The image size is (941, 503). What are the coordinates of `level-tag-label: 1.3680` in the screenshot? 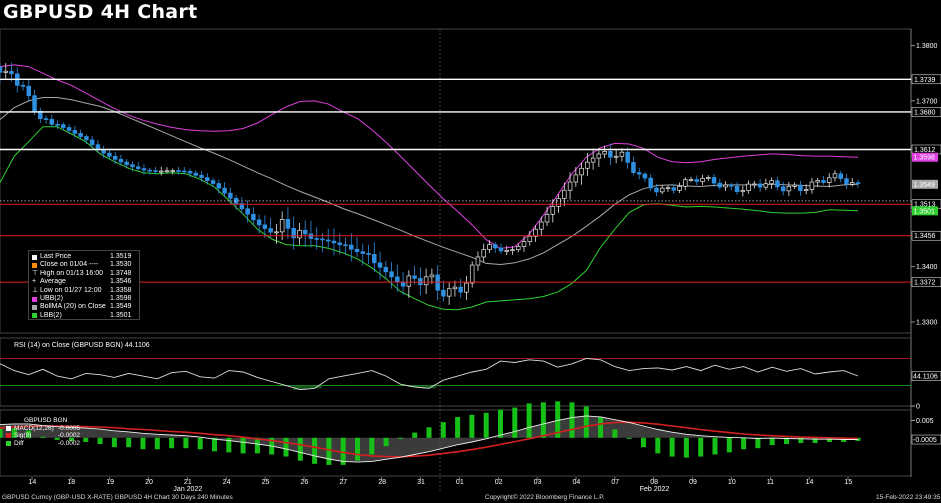 It's located at (925, 112).